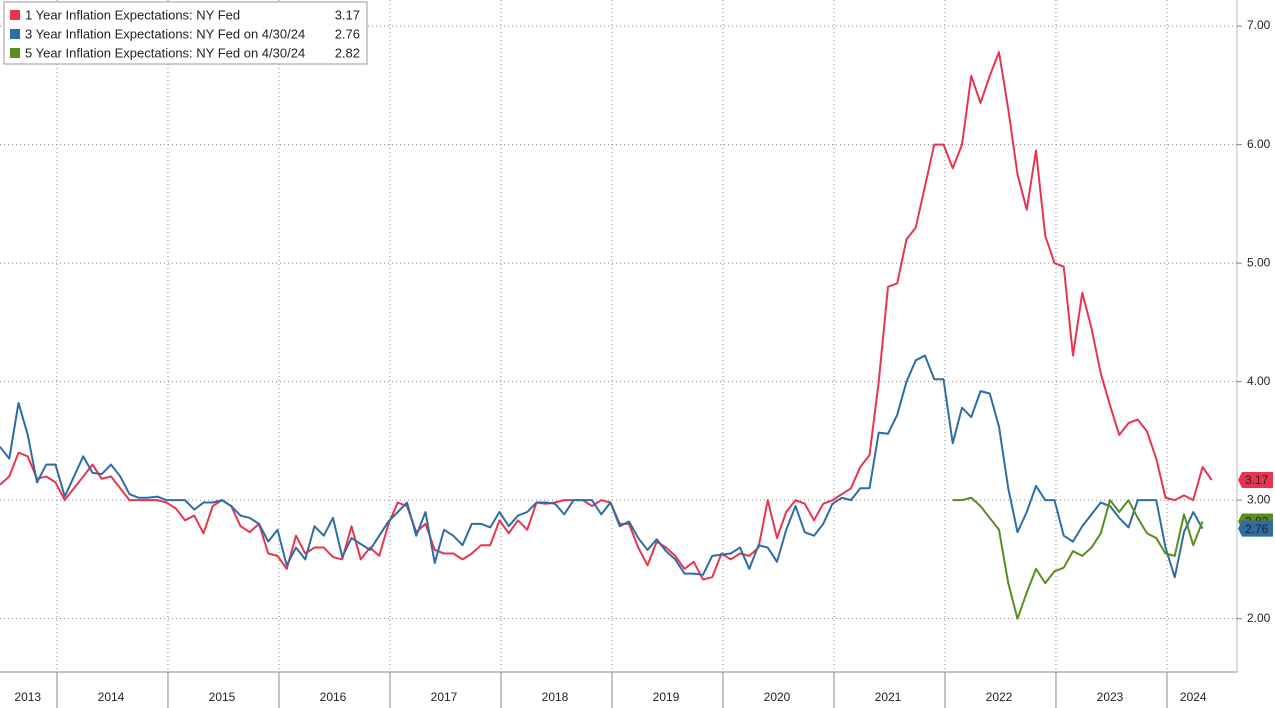 The height and width of the screenshot is (708, 1275). Describe the element at coordinates (1259, 144) in the screenshot. I see `y-tick-label: 6.00` at that location.